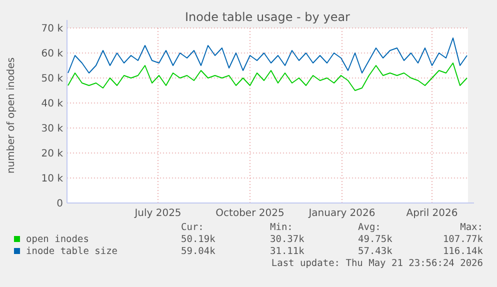 The height and width of the screenshot is (287, 497). What do you see at coordinates (375, 239) in the screenshot?
I see `text: 49.75k` at bounding box center [375, 239].